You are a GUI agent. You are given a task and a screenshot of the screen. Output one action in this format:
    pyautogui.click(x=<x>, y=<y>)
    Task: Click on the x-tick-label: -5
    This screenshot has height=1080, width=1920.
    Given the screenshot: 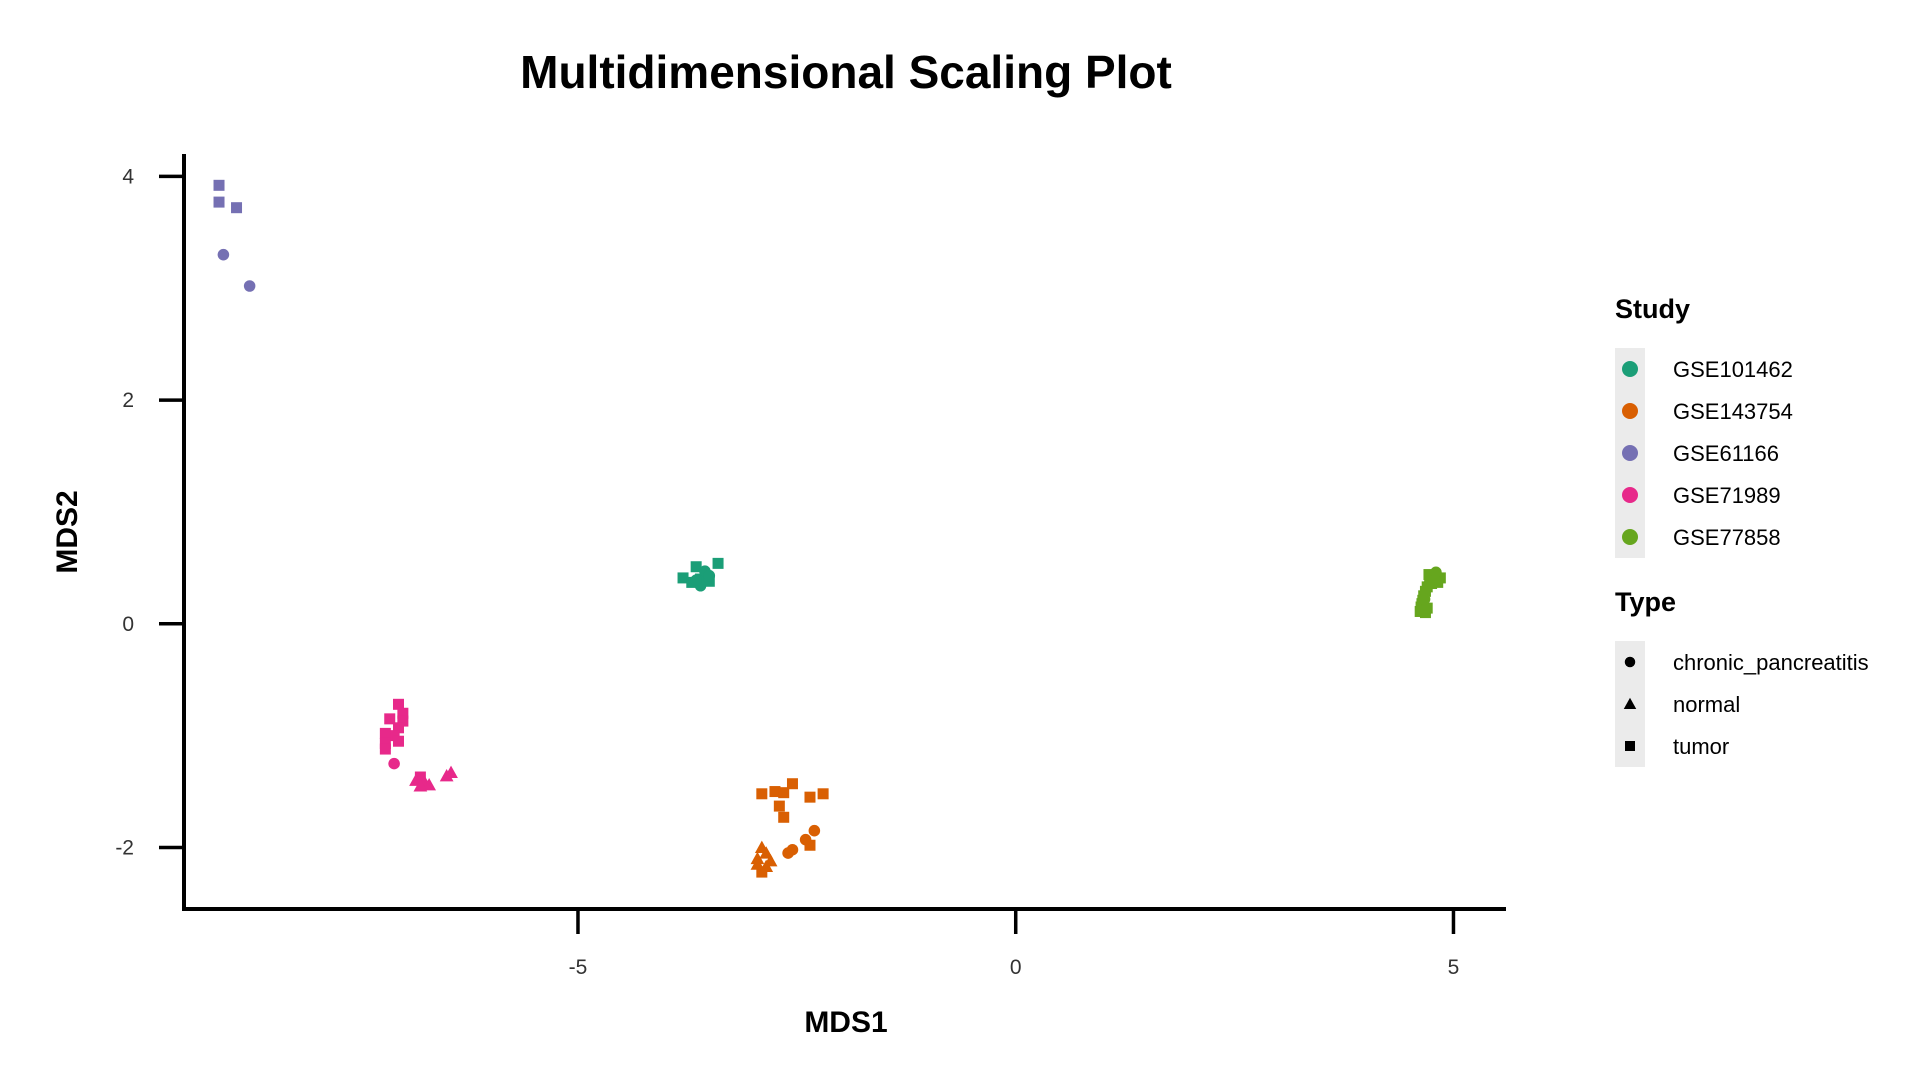 What is the action you would take?
    pyautogui.click(x=578, y=967)
    